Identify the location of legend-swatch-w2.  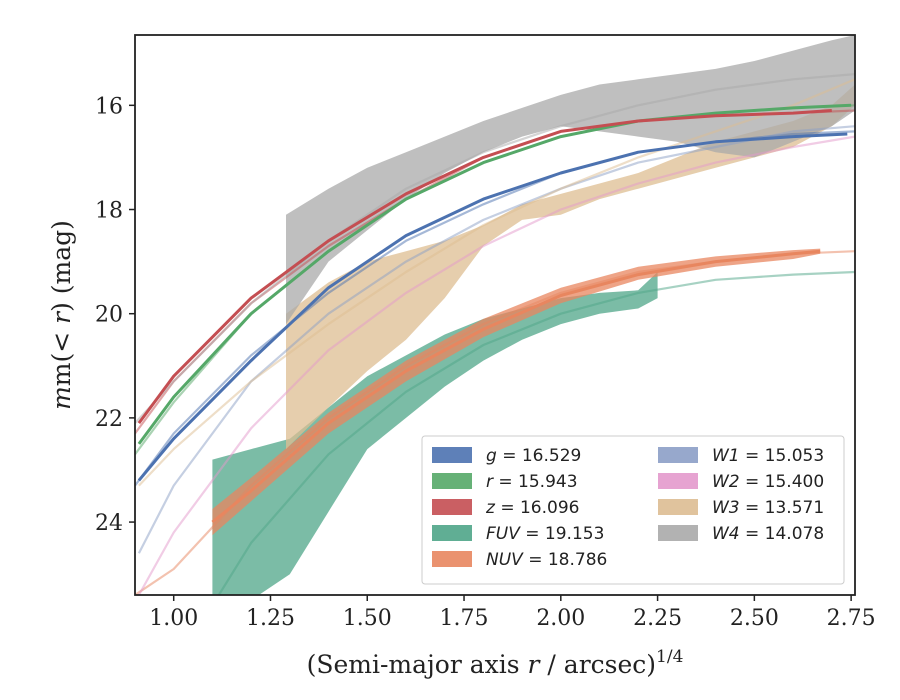
(678, 481).